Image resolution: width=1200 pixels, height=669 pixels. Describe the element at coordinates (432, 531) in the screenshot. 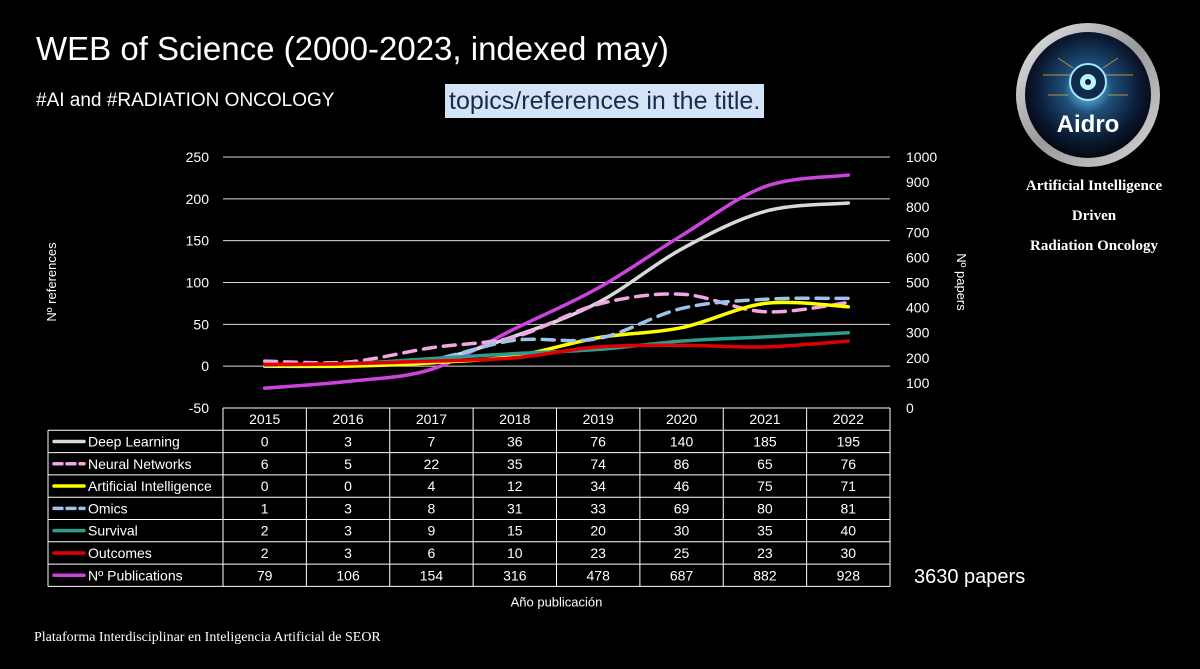

I see `table-cell: 9` at that location.